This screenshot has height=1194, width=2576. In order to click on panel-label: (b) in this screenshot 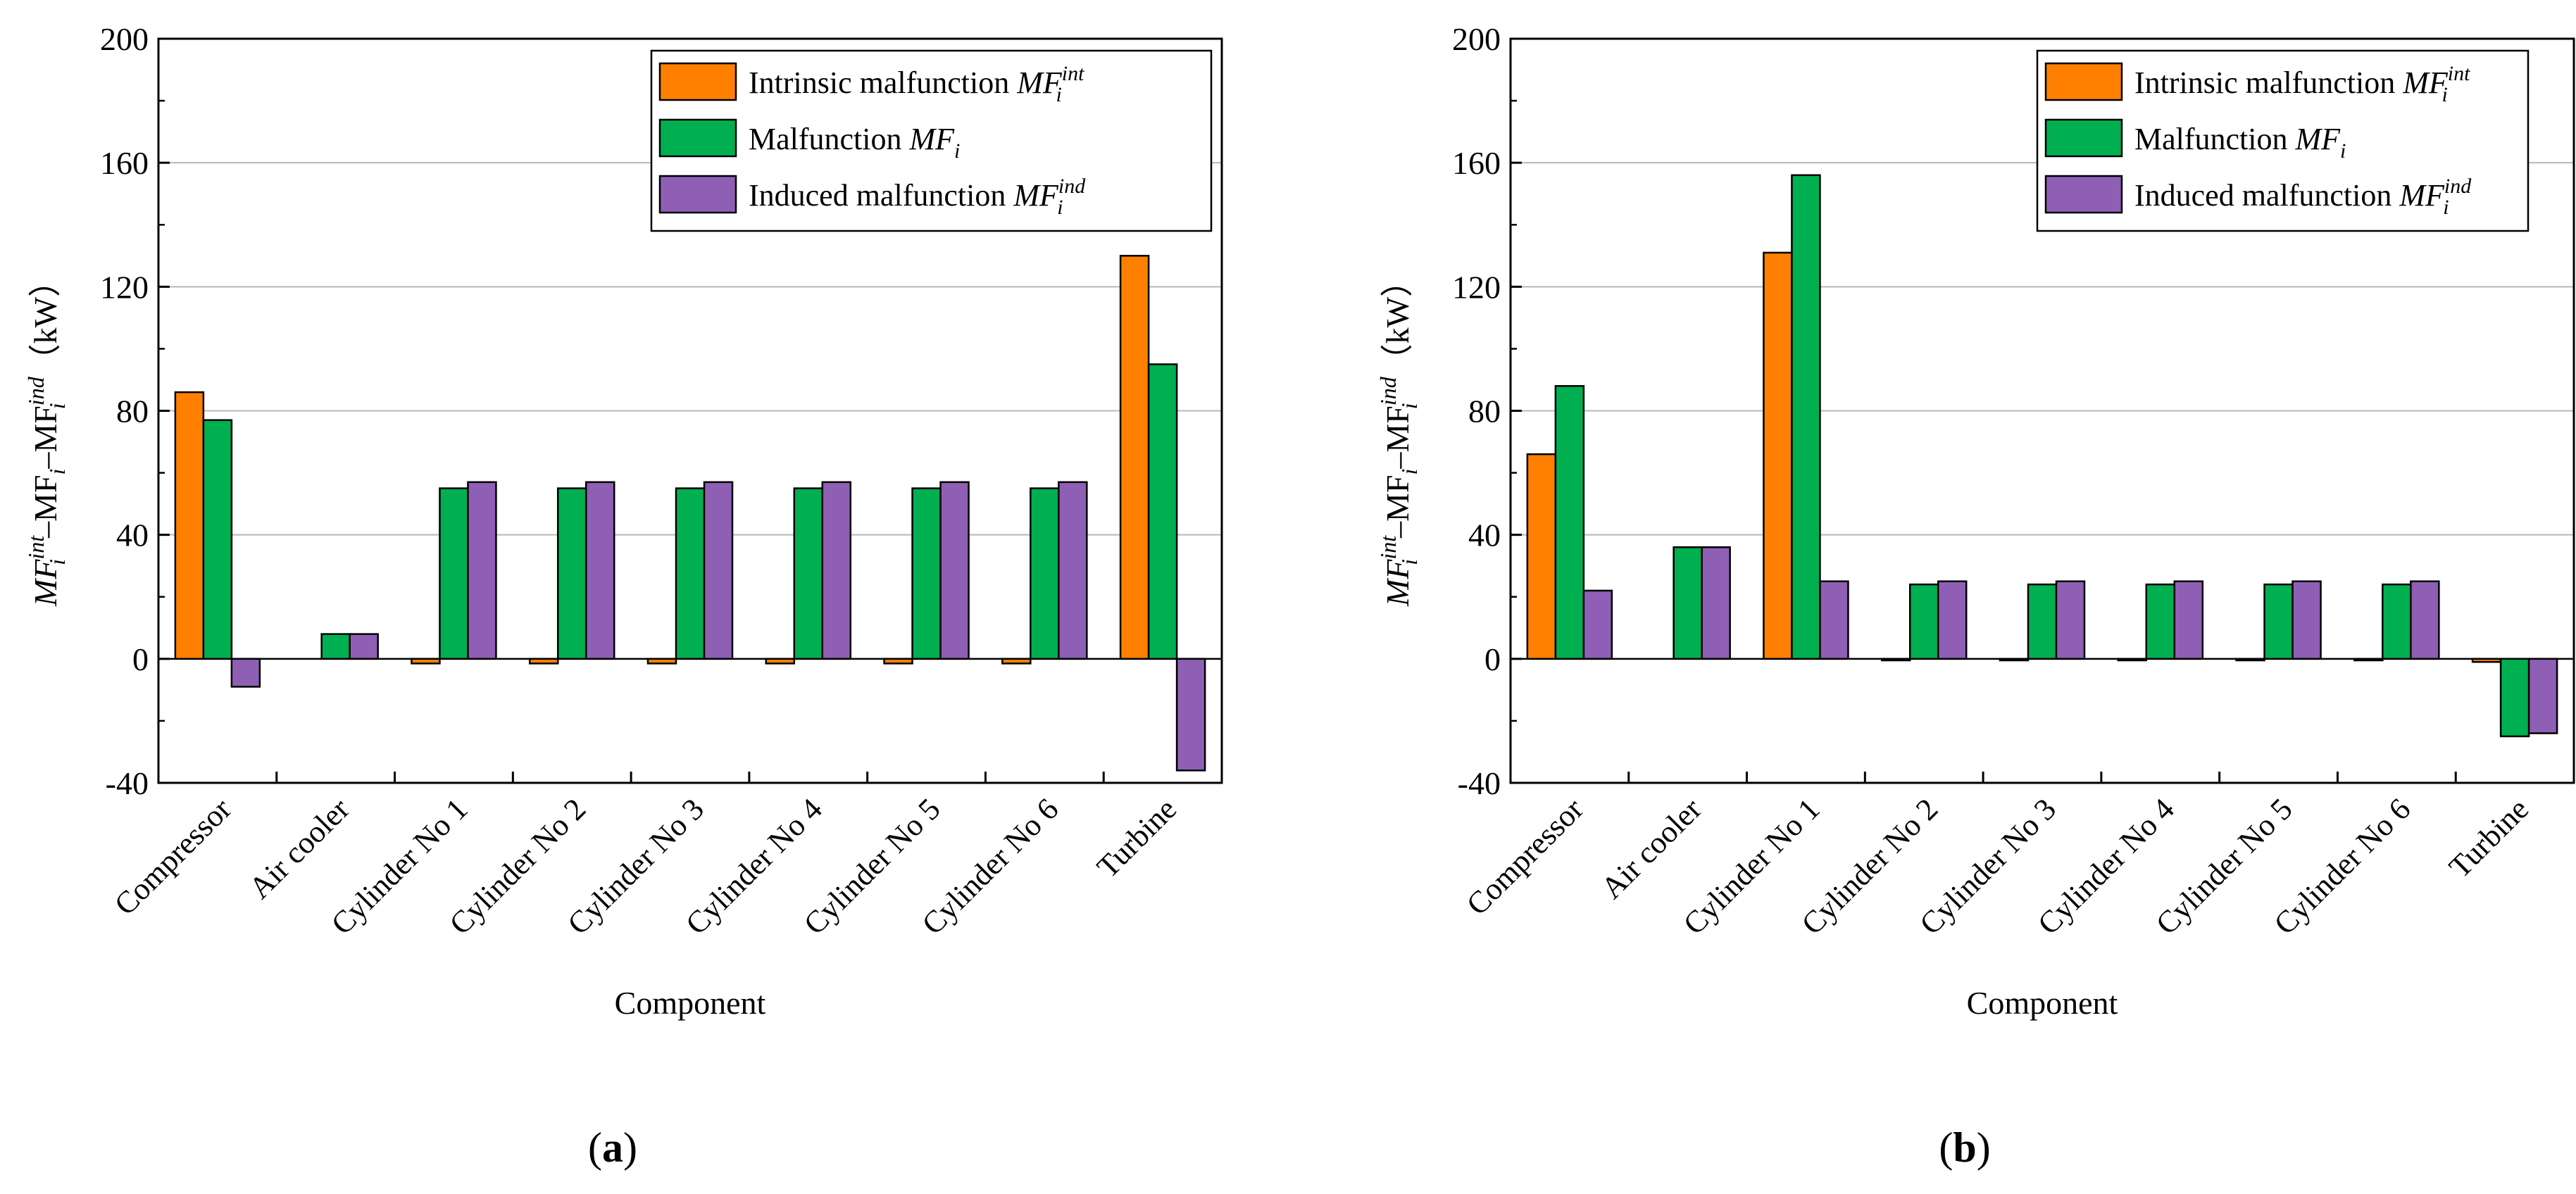, I will do `click(1964, 1147)`.